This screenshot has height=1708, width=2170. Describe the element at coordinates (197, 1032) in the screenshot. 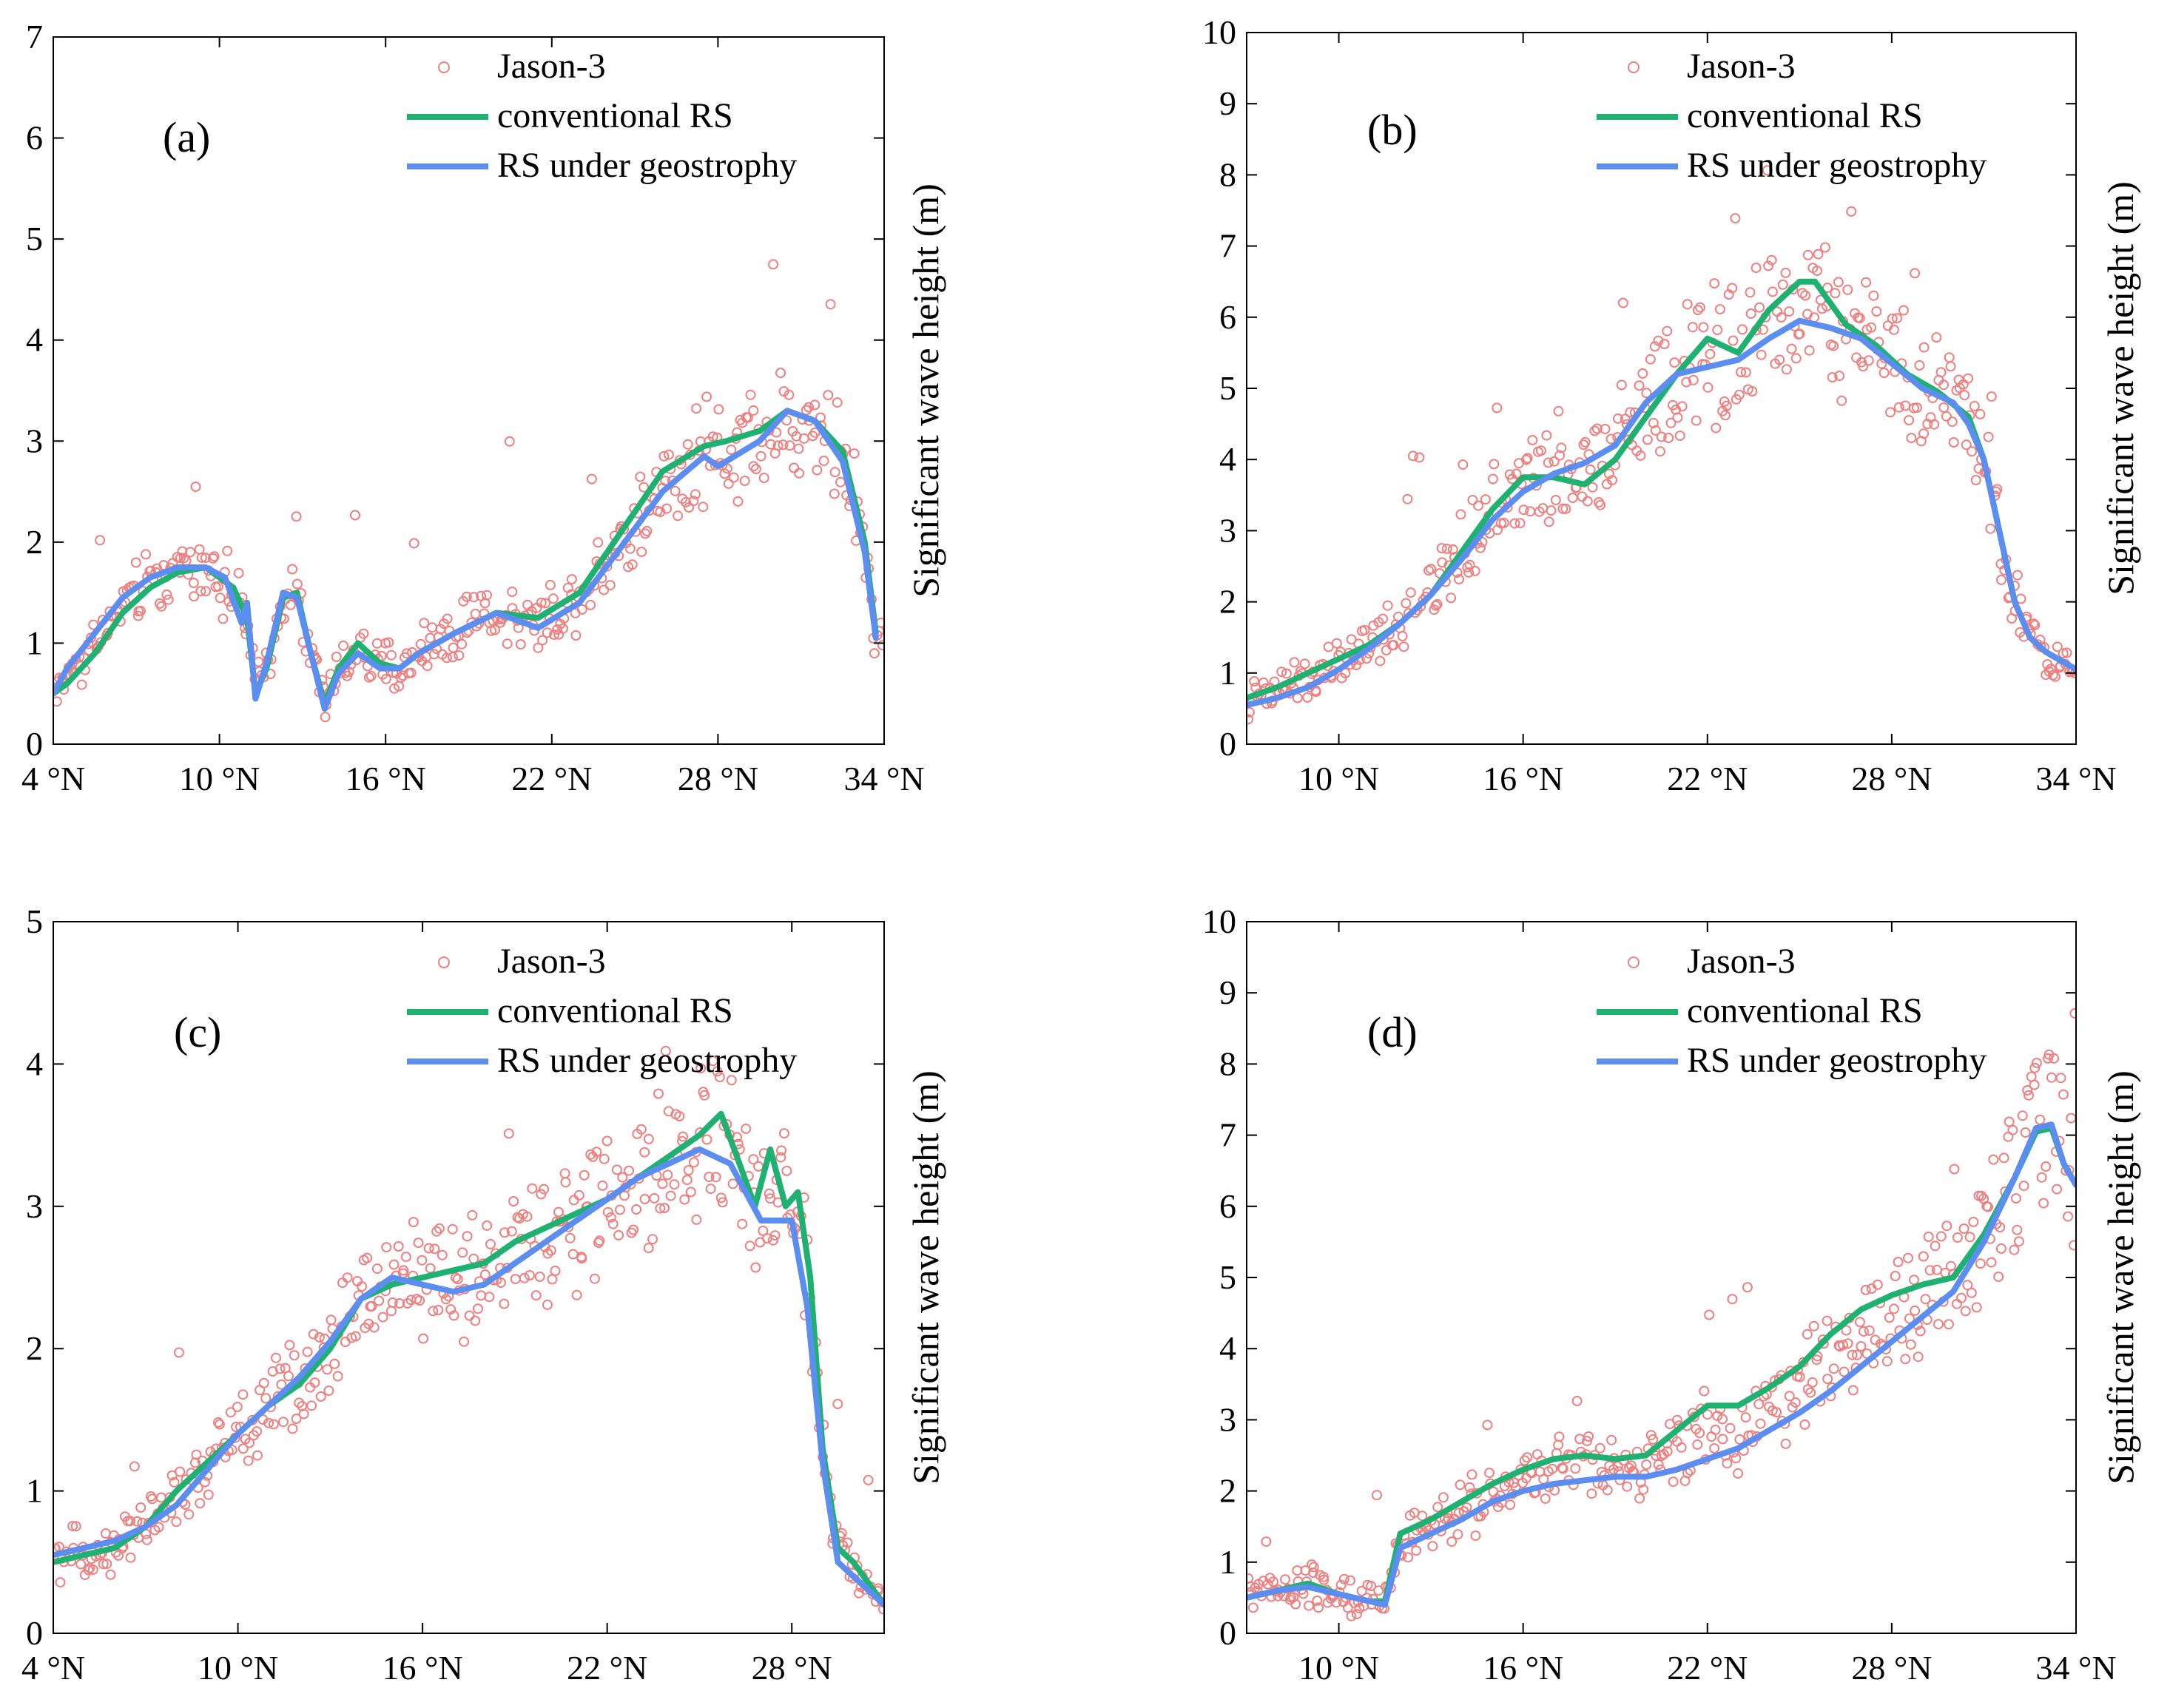

I see `panel-label: (c)` at that location.